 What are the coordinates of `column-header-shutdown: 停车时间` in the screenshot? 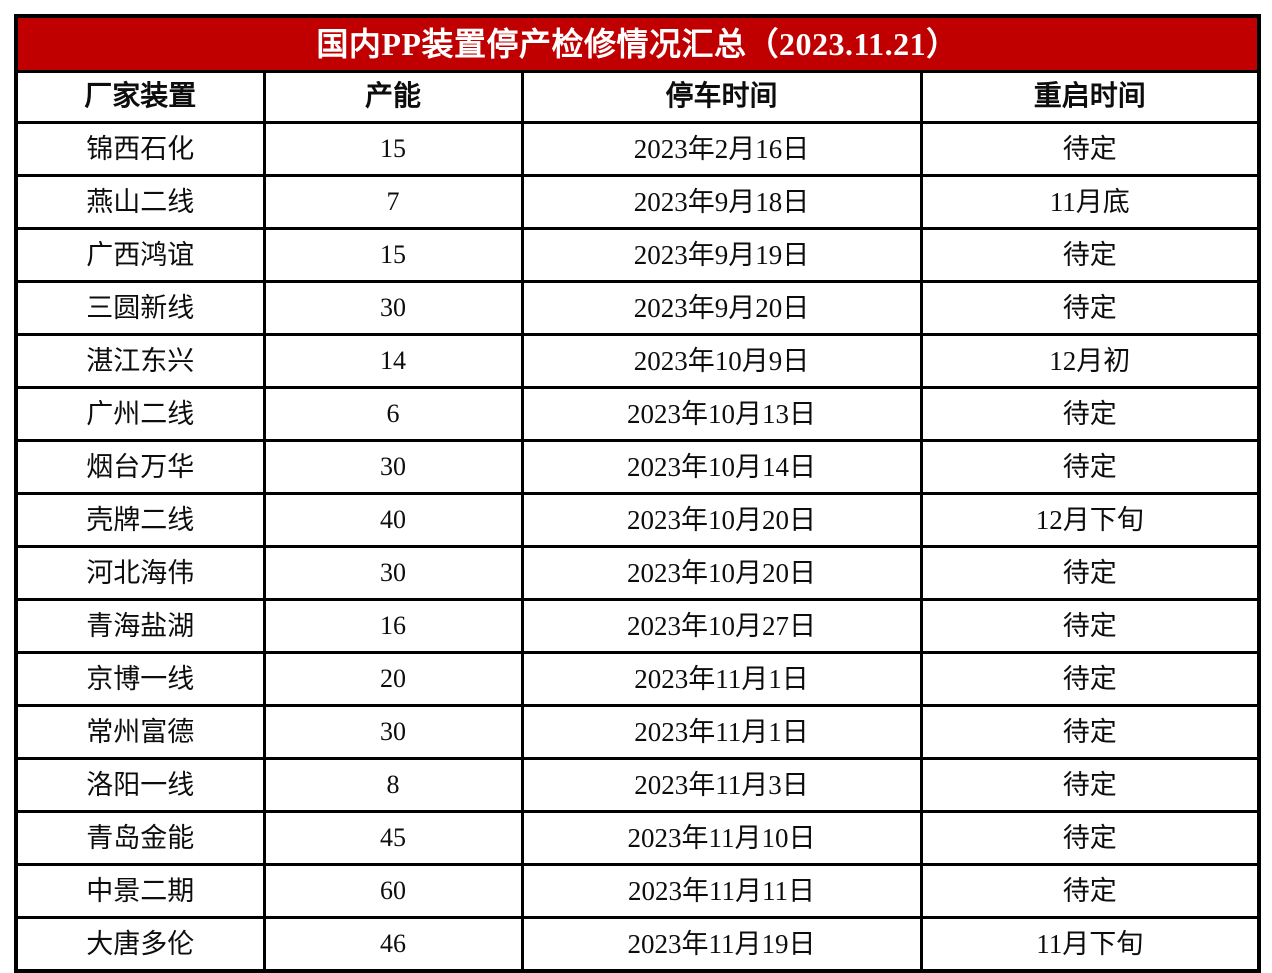 It's located at (721, 97).